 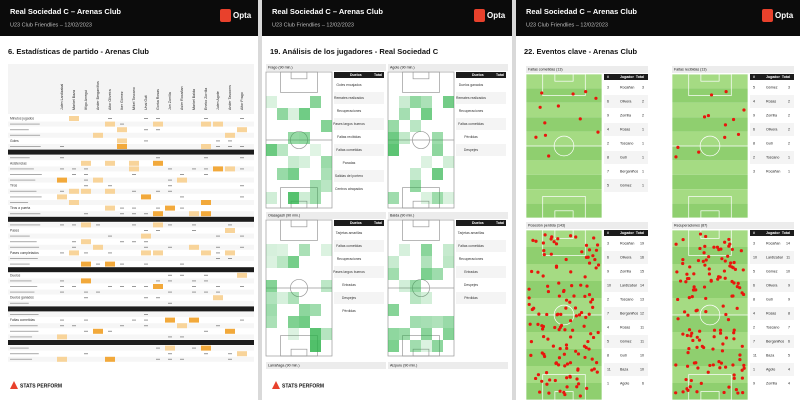 What do you see at coordinates (349, 233) in the screenshot?
I see `table-row-label: Tarjetas amarillas` at bounding box center [349, 233].